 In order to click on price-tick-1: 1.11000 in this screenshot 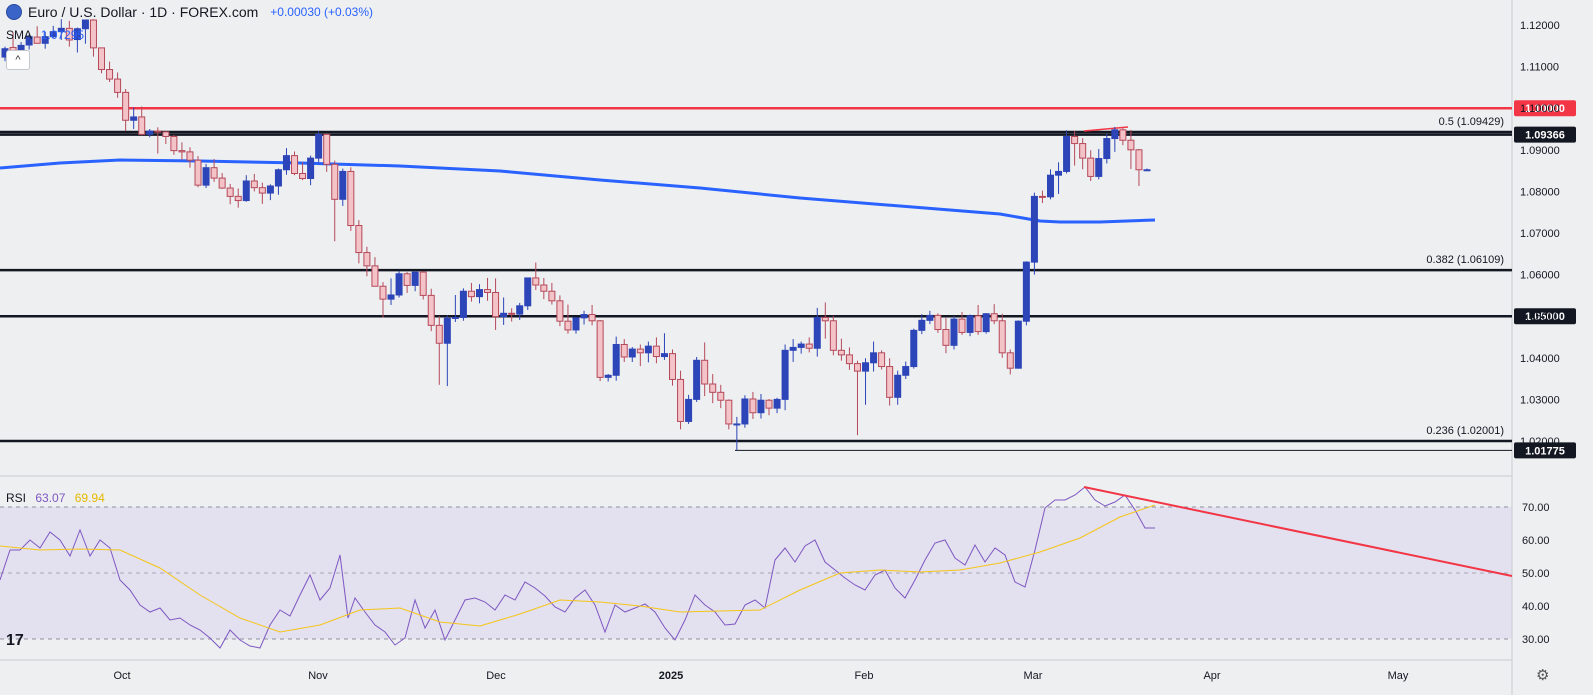, I will do `click(1539, 68)`.